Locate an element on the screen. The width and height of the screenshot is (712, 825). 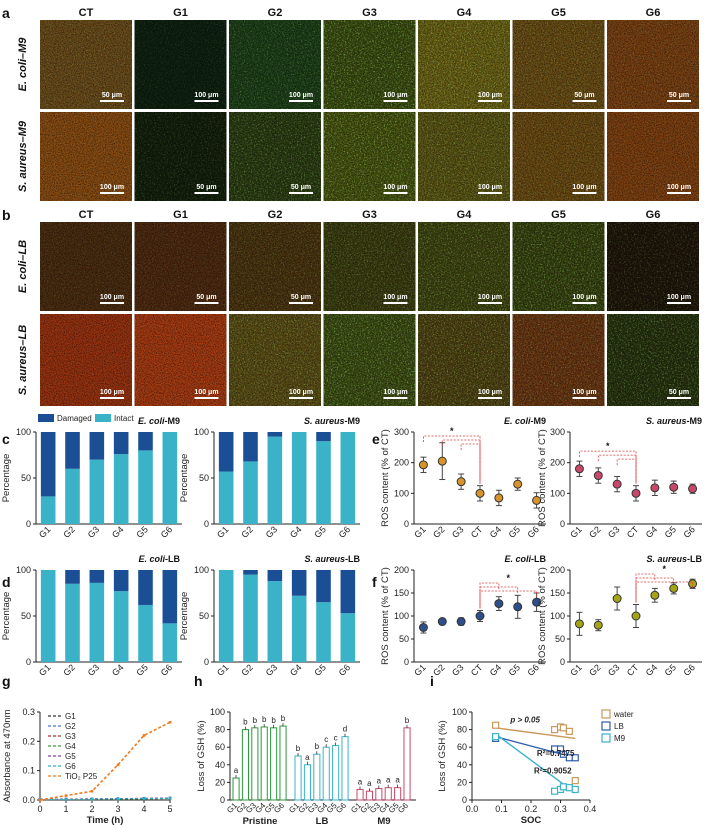
legend-label: Damaged is located at coordinates (74, 418).